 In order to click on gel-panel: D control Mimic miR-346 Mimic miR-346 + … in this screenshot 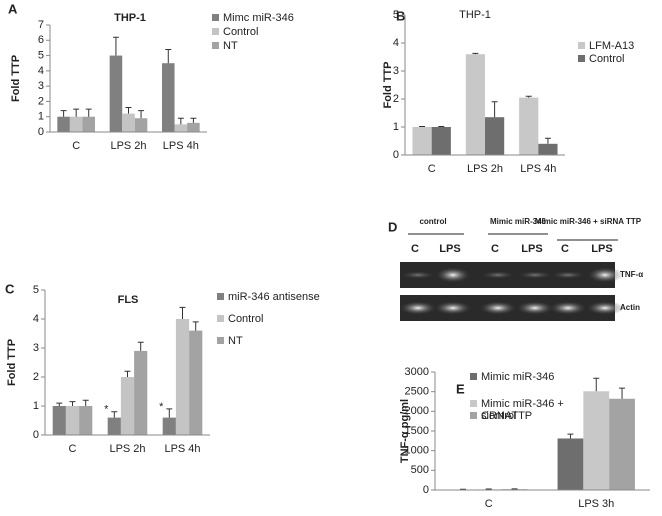, I will do `click(515, 269)`.